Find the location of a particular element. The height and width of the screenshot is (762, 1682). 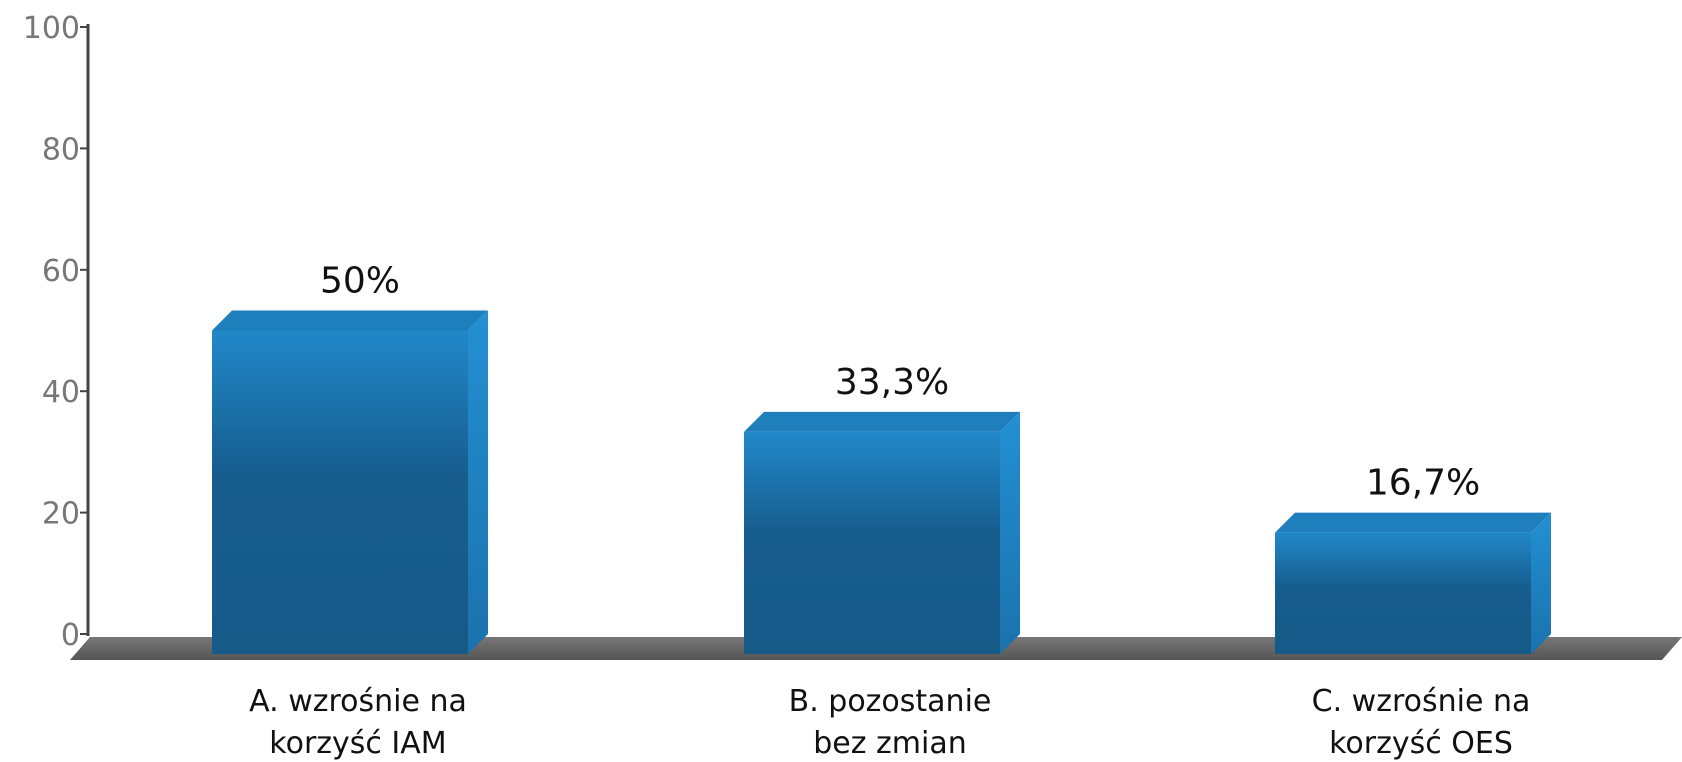

y-tick-label: 80 is located at coordinates (61, 149).